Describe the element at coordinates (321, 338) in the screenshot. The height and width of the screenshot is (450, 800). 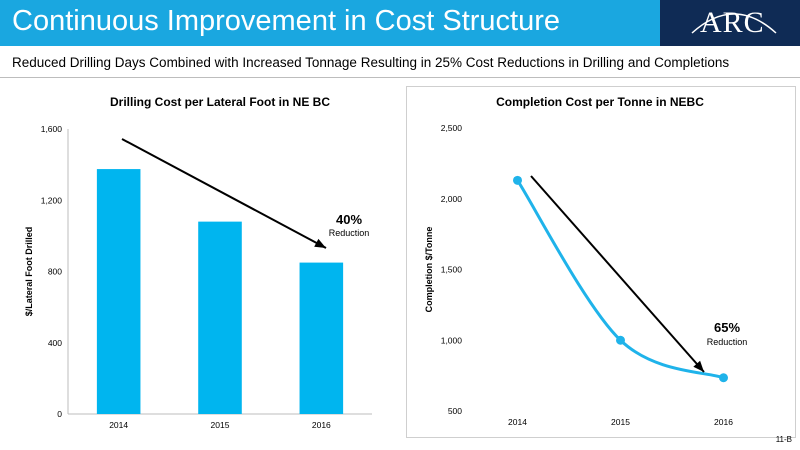
I see `bar-2016` at that location.